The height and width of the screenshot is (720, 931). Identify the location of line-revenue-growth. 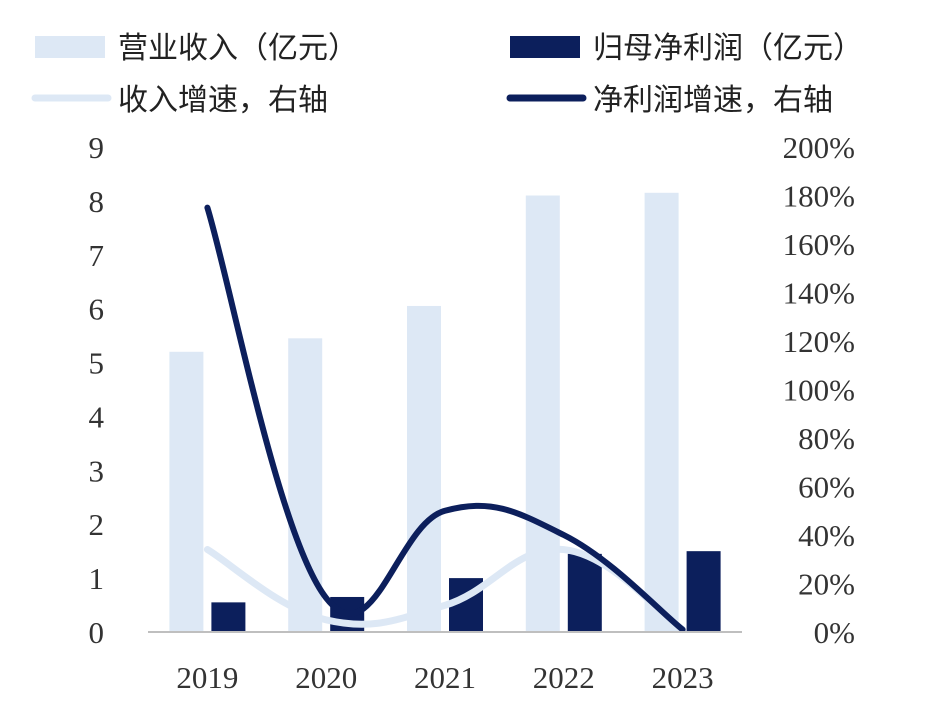
(445, 589).